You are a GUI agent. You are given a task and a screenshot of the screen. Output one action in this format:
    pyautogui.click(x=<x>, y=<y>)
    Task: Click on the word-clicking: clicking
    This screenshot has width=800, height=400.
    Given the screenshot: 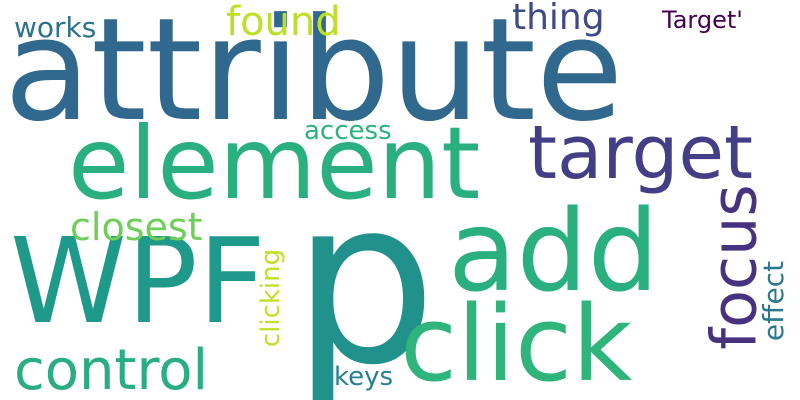 What is the action you would take?
    pyautogui.click(x=271, y=298)
    